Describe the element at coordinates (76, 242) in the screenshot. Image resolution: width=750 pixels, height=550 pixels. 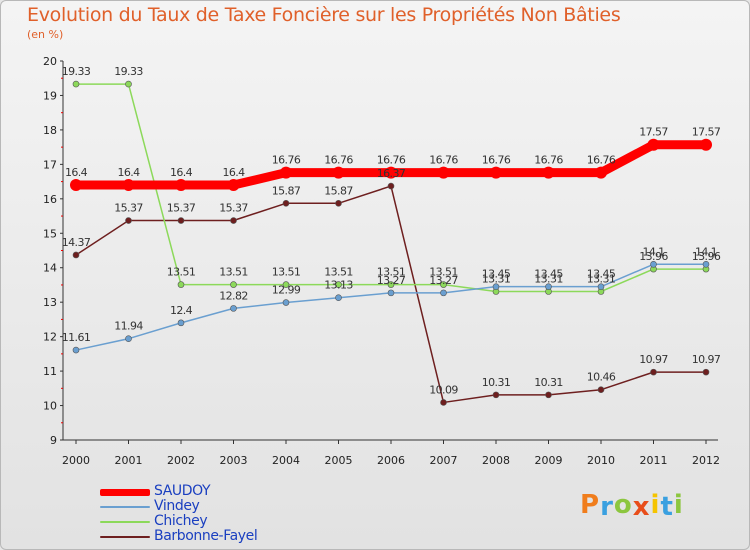
I see `data-label: 14.37` at that location.